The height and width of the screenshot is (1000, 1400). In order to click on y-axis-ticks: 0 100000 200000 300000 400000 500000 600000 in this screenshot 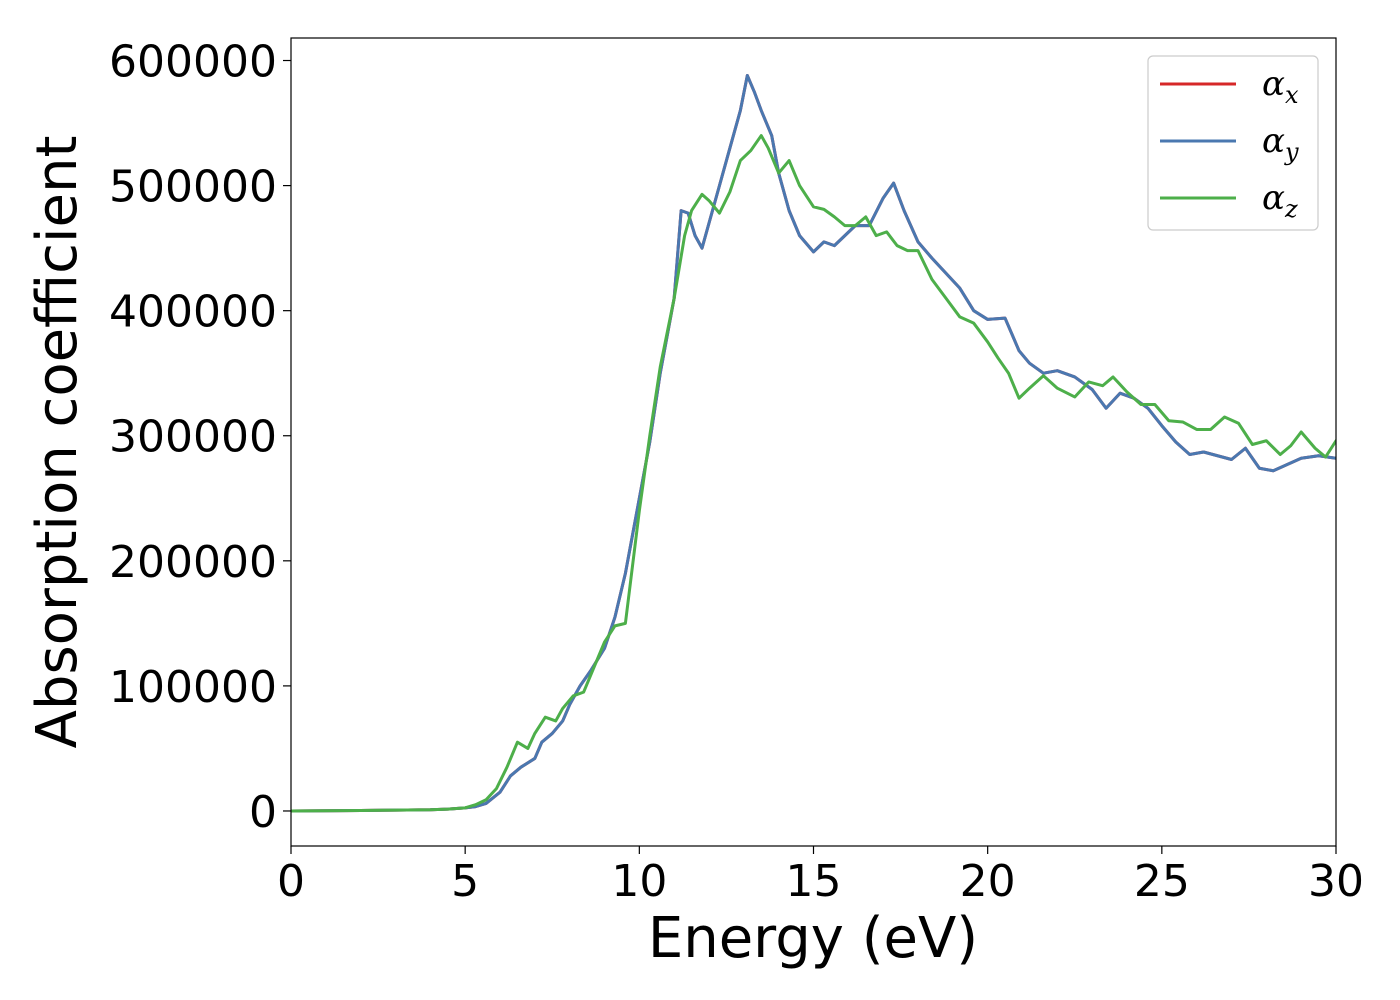, I will do `click(200, 437)`.